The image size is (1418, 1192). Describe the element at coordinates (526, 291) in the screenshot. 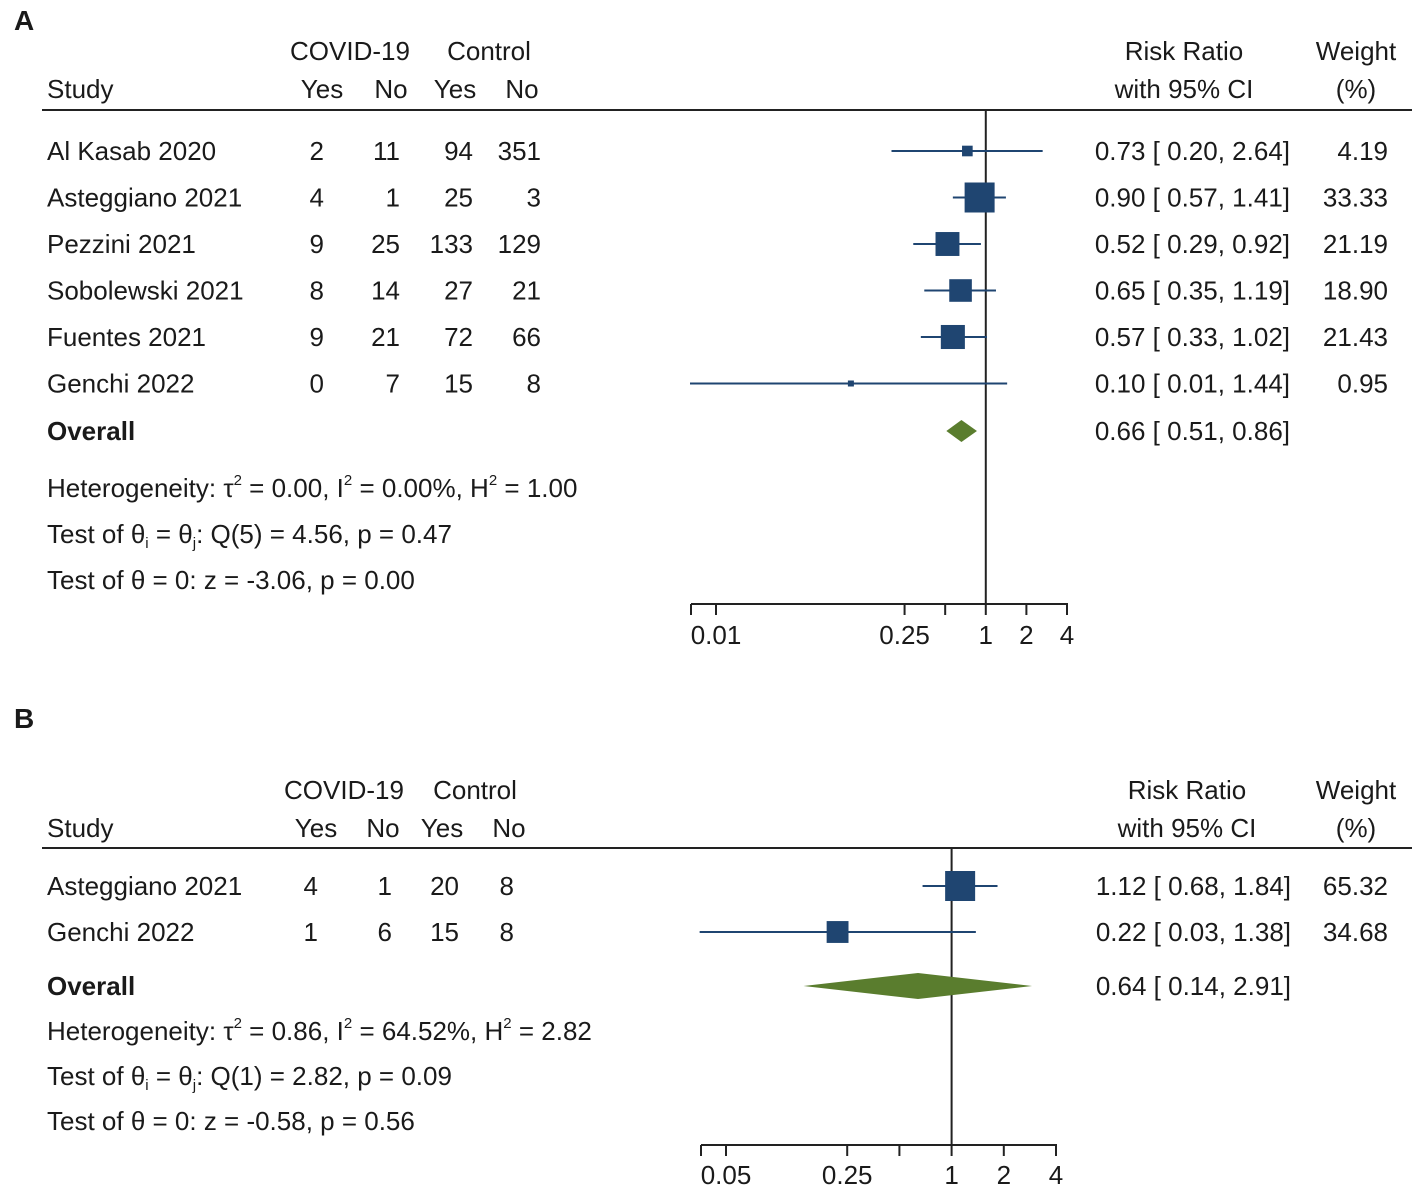

I see `control-no-count: 21` at that location.